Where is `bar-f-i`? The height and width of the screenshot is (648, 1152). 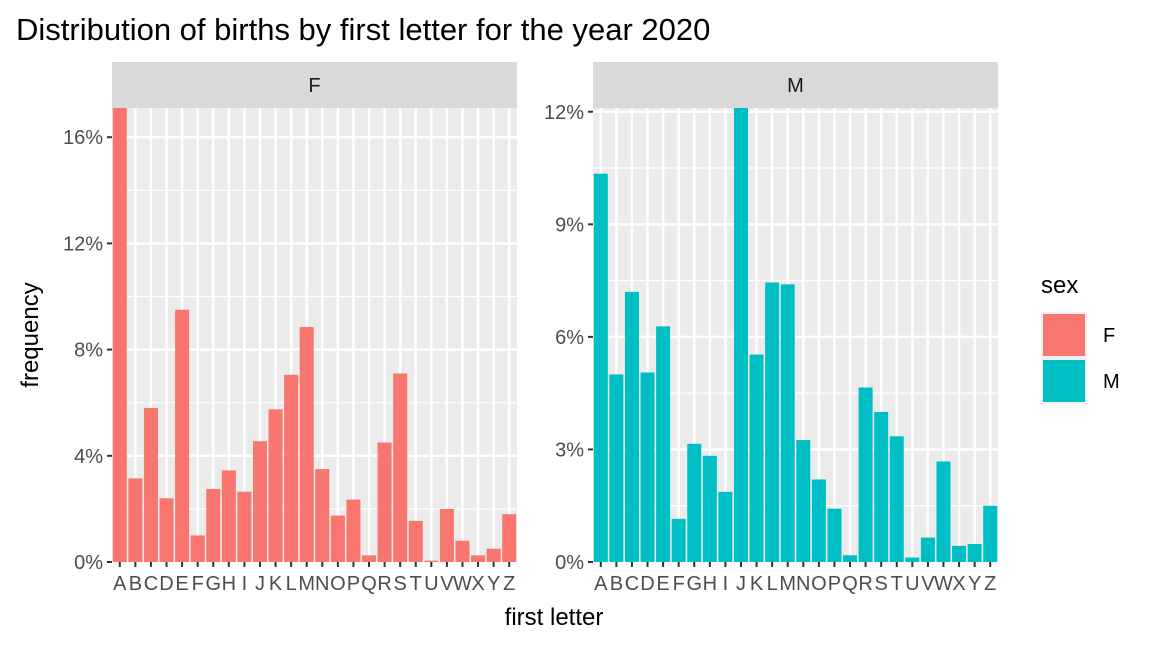 bar-f-i is located at coordinates (244, 526).